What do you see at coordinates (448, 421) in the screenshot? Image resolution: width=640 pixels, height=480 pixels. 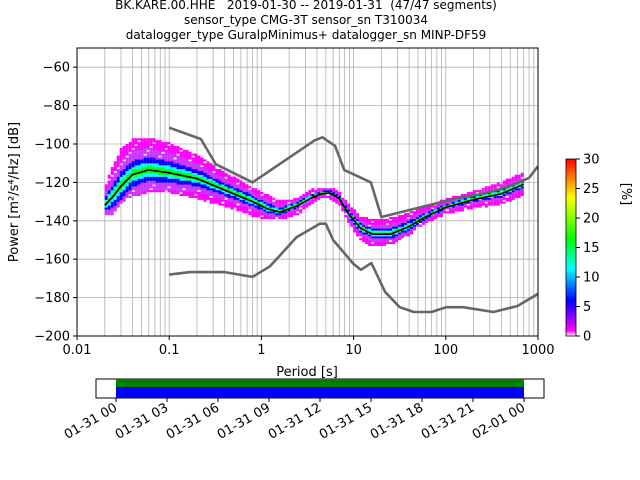 I see `coverage-tick-label: 01-31 21` at bounding box center [448, 421].